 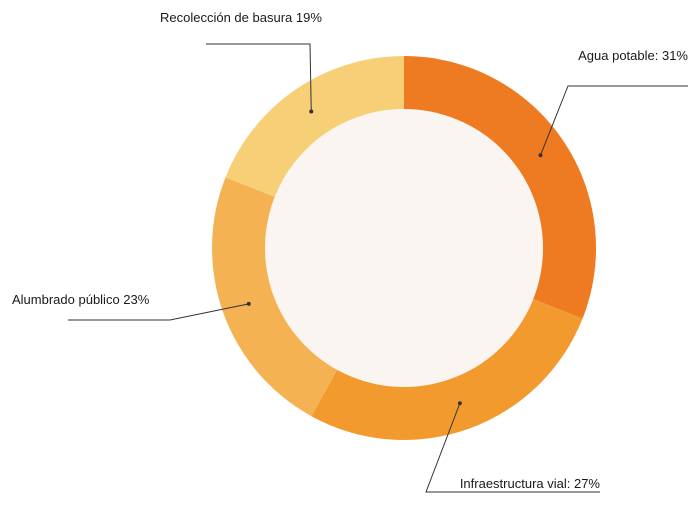 I want to click on slice-label: Recolección de basura 19%, so click(x=241, y=17).